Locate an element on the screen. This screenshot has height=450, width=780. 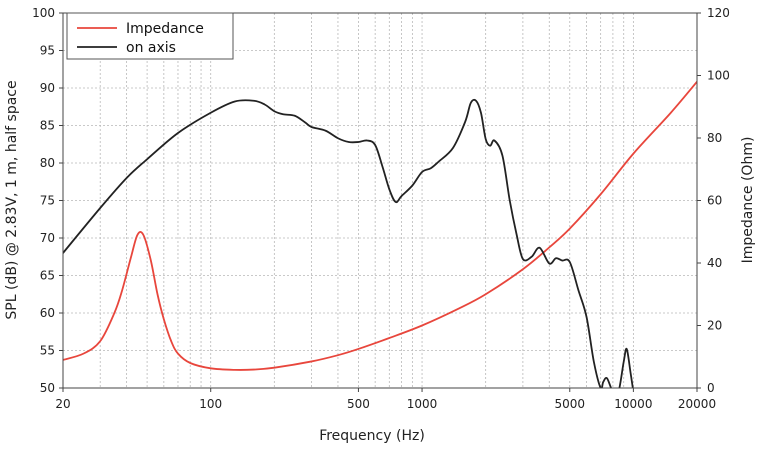
x-axis-title: Frequency (Hz) is located at coordinates (372, 436).